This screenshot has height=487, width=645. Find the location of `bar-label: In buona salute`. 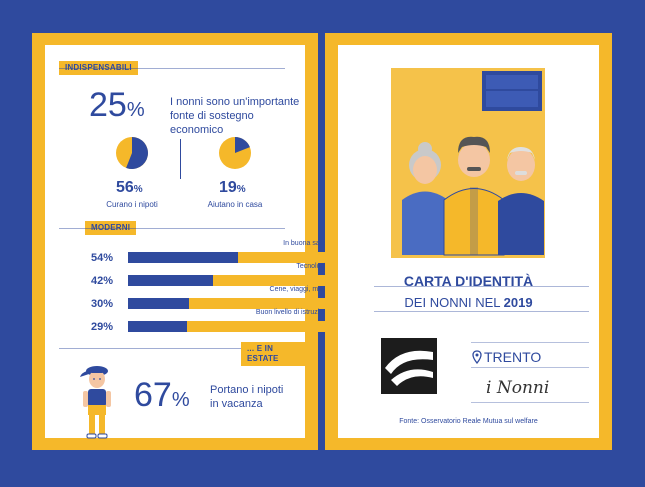

bar-label: In buona salute is located at coordinates (307, 243).